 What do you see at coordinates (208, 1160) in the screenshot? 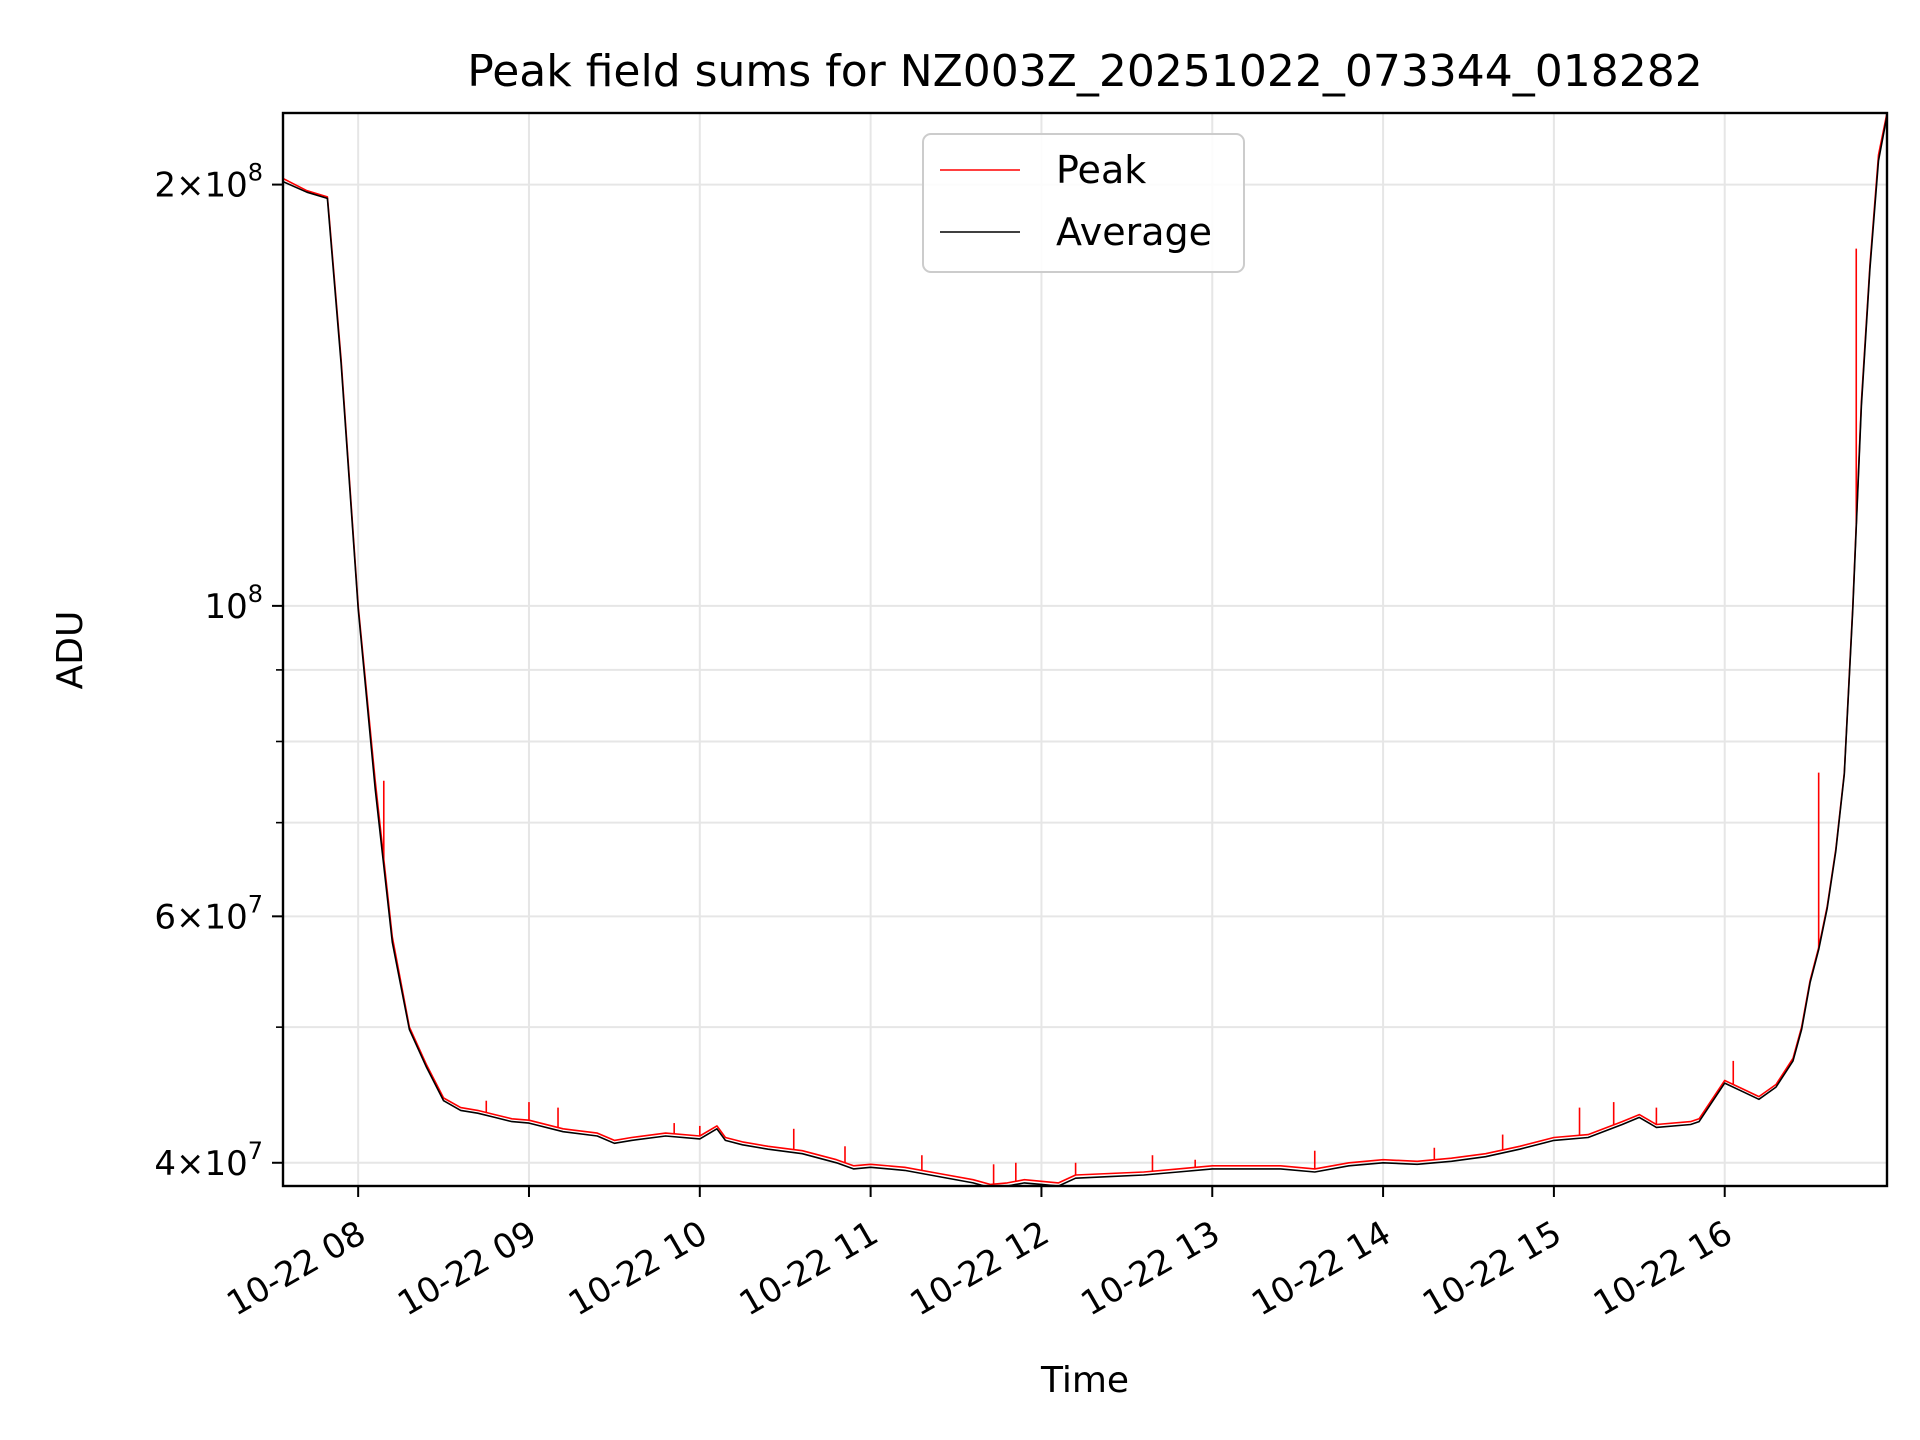
I see `y-tick-label: 4×107` at bounding box center [208, 1160].